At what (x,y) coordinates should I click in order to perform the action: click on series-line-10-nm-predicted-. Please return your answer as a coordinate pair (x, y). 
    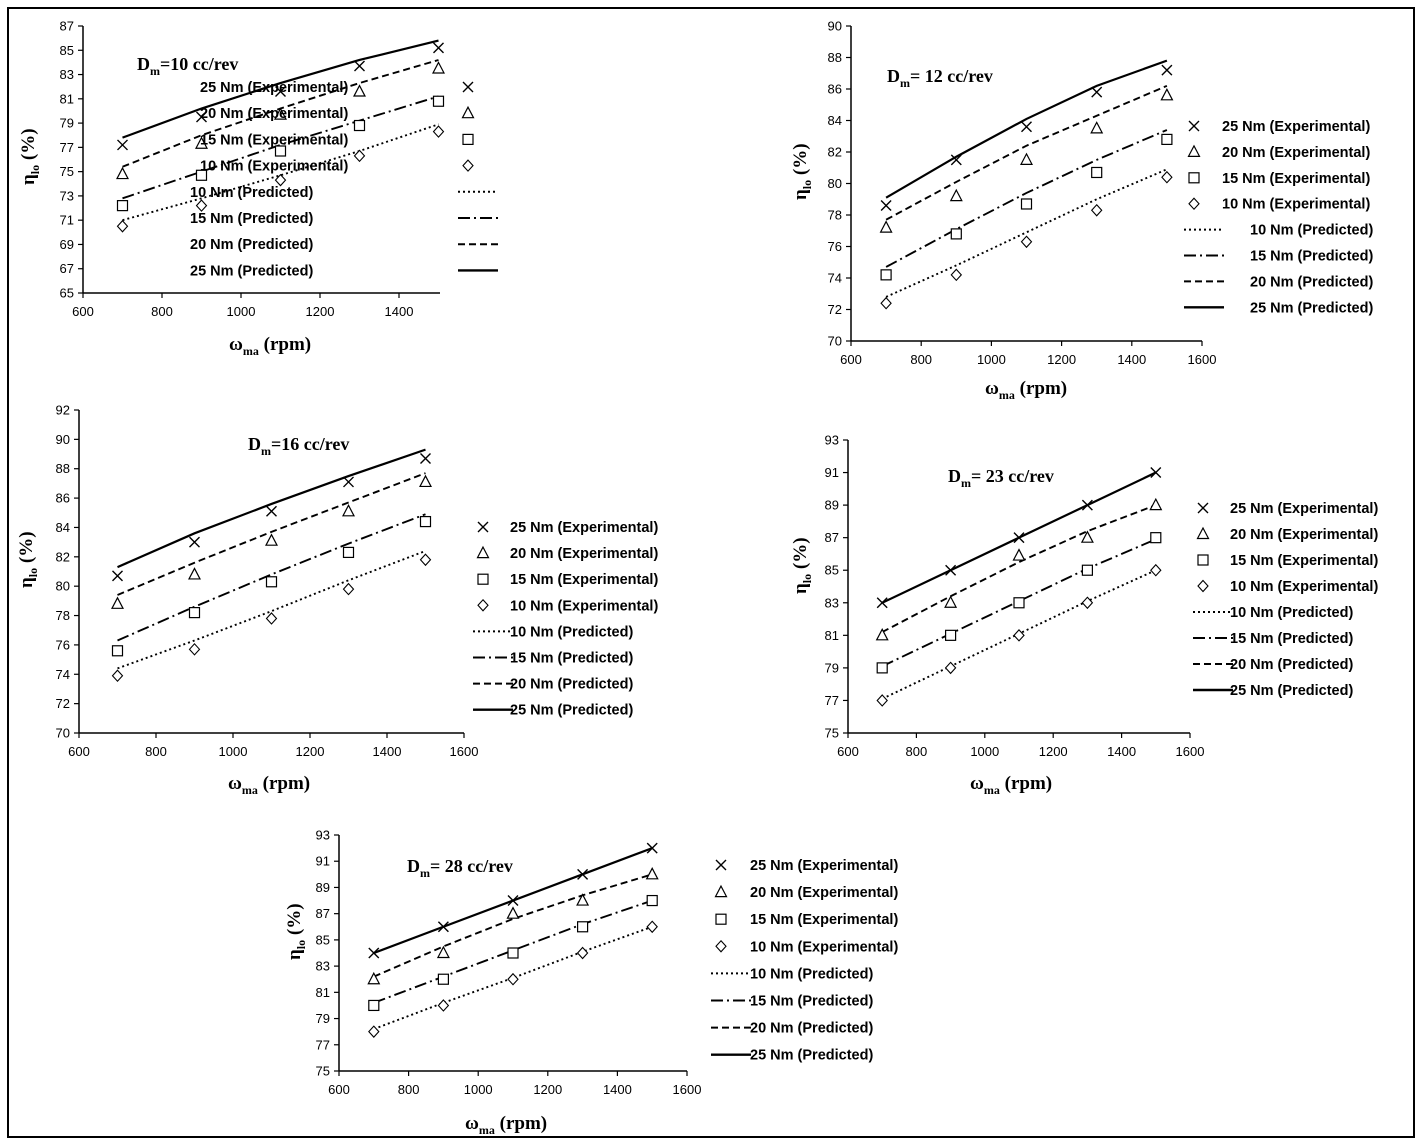
    Looking at the image, I should click on (1026, 233).